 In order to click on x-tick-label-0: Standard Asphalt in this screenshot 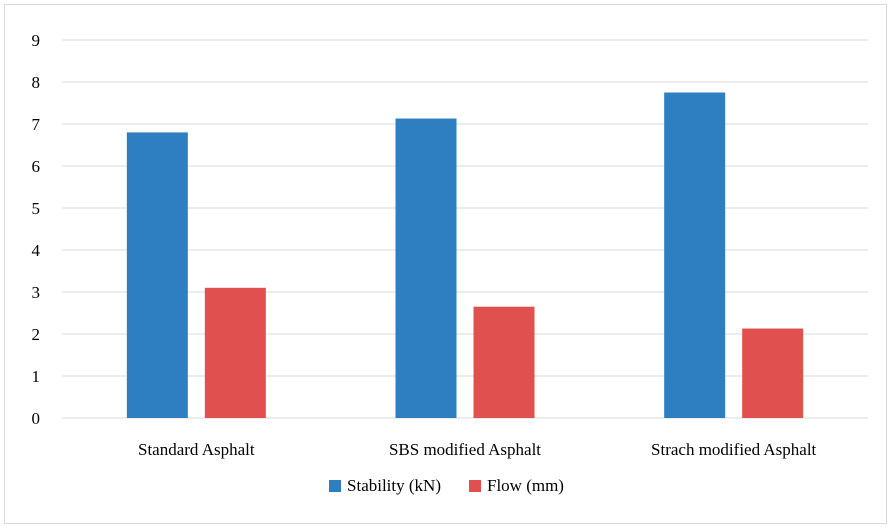, I will do `click(196, 449)`.